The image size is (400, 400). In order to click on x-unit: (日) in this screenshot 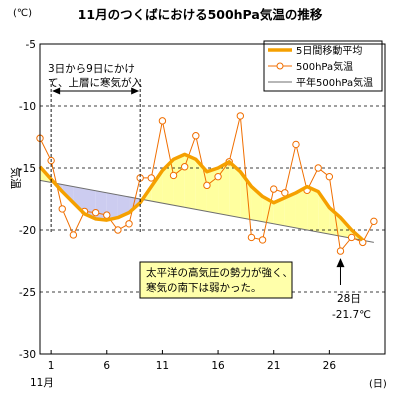, I will do `click(378, 384)`.